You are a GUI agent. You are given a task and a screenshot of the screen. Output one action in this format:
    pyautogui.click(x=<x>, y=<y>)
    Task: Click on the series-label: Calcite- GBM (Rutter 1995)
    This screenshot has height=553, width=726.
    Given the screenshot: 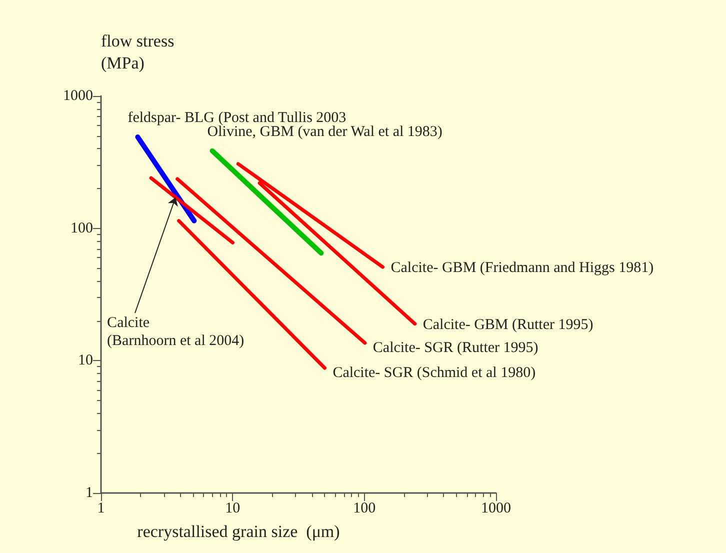 What is the action you would take?
    pyautogui.click(x=508, y=324)
    